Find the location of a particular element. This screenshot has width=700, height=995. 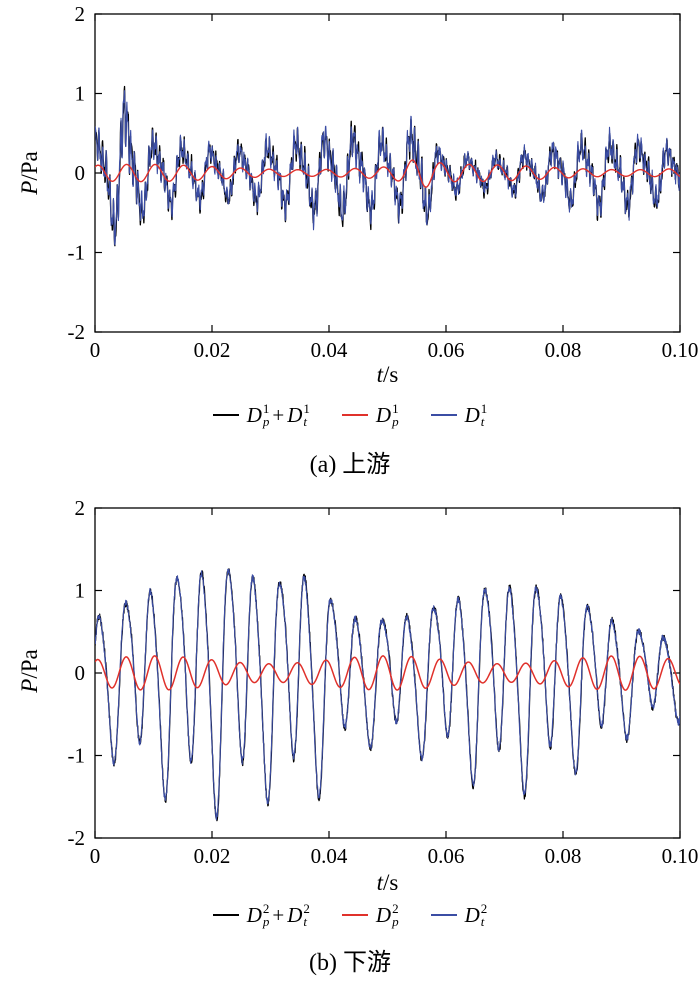

y-axis-label-a: P/Pa is located at coordinates (30, 173).